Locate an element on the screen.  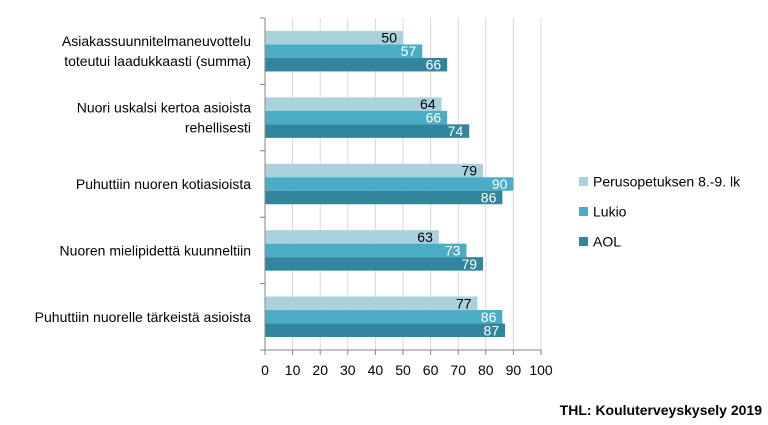
legend-label: Lukio is located at coordinates (610, 212).